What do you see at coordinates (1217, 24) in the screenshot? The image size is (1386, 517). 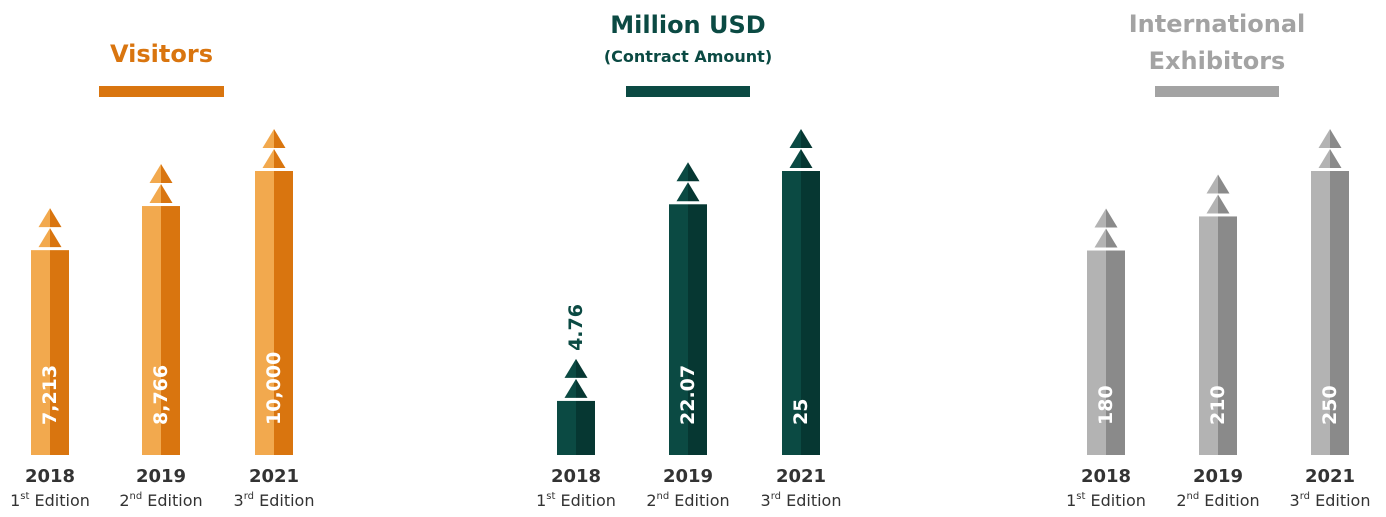 I see `chart-title: International` at bounding box center [1217, 24].